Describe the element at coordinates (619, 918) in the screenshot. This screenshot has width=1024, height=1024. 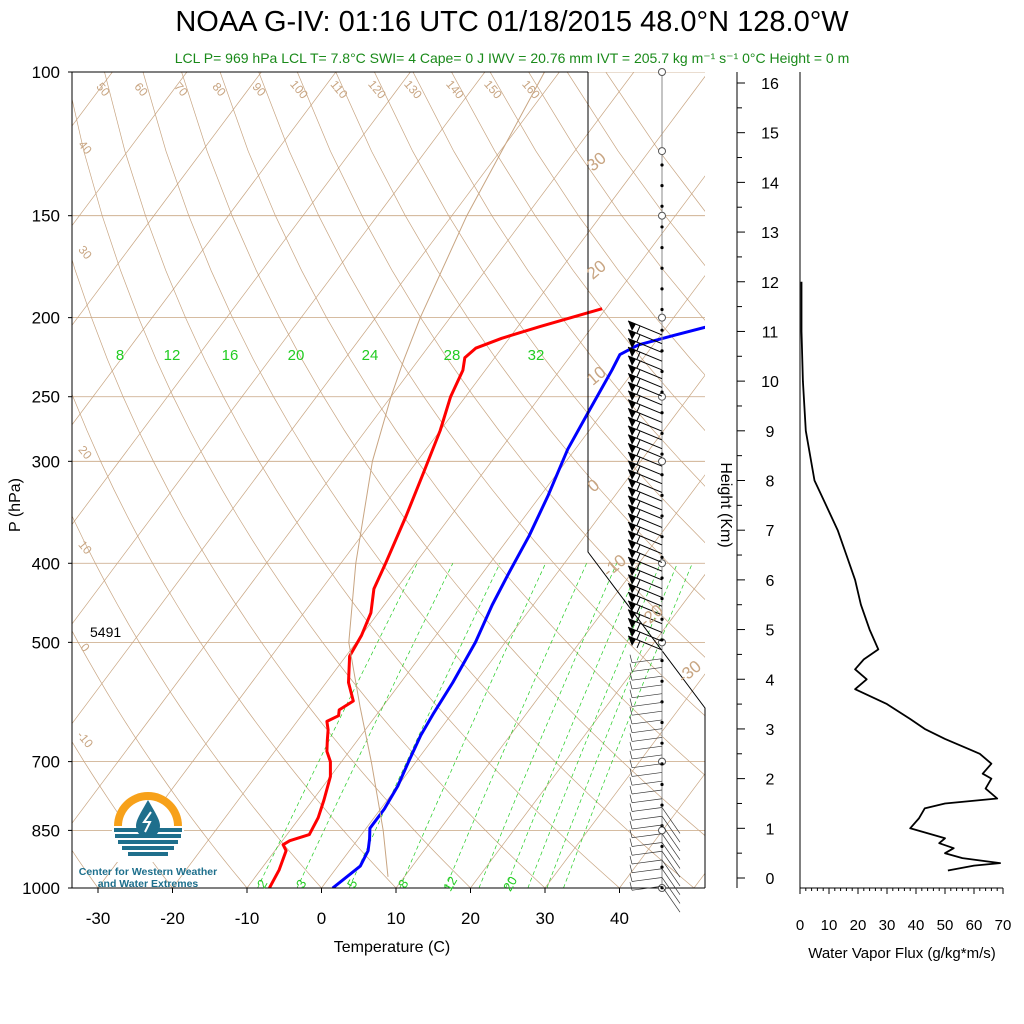
I see `x-tick-label: 40` at that location.